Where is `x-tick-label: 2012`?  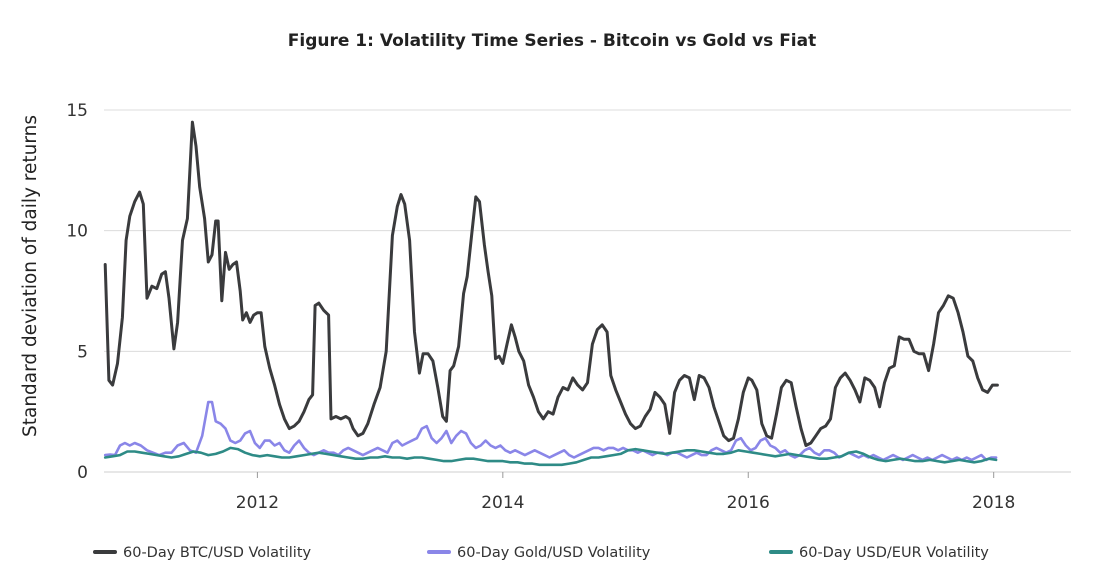
x-tick-label: 2012 is located at coordinates (257, 503).